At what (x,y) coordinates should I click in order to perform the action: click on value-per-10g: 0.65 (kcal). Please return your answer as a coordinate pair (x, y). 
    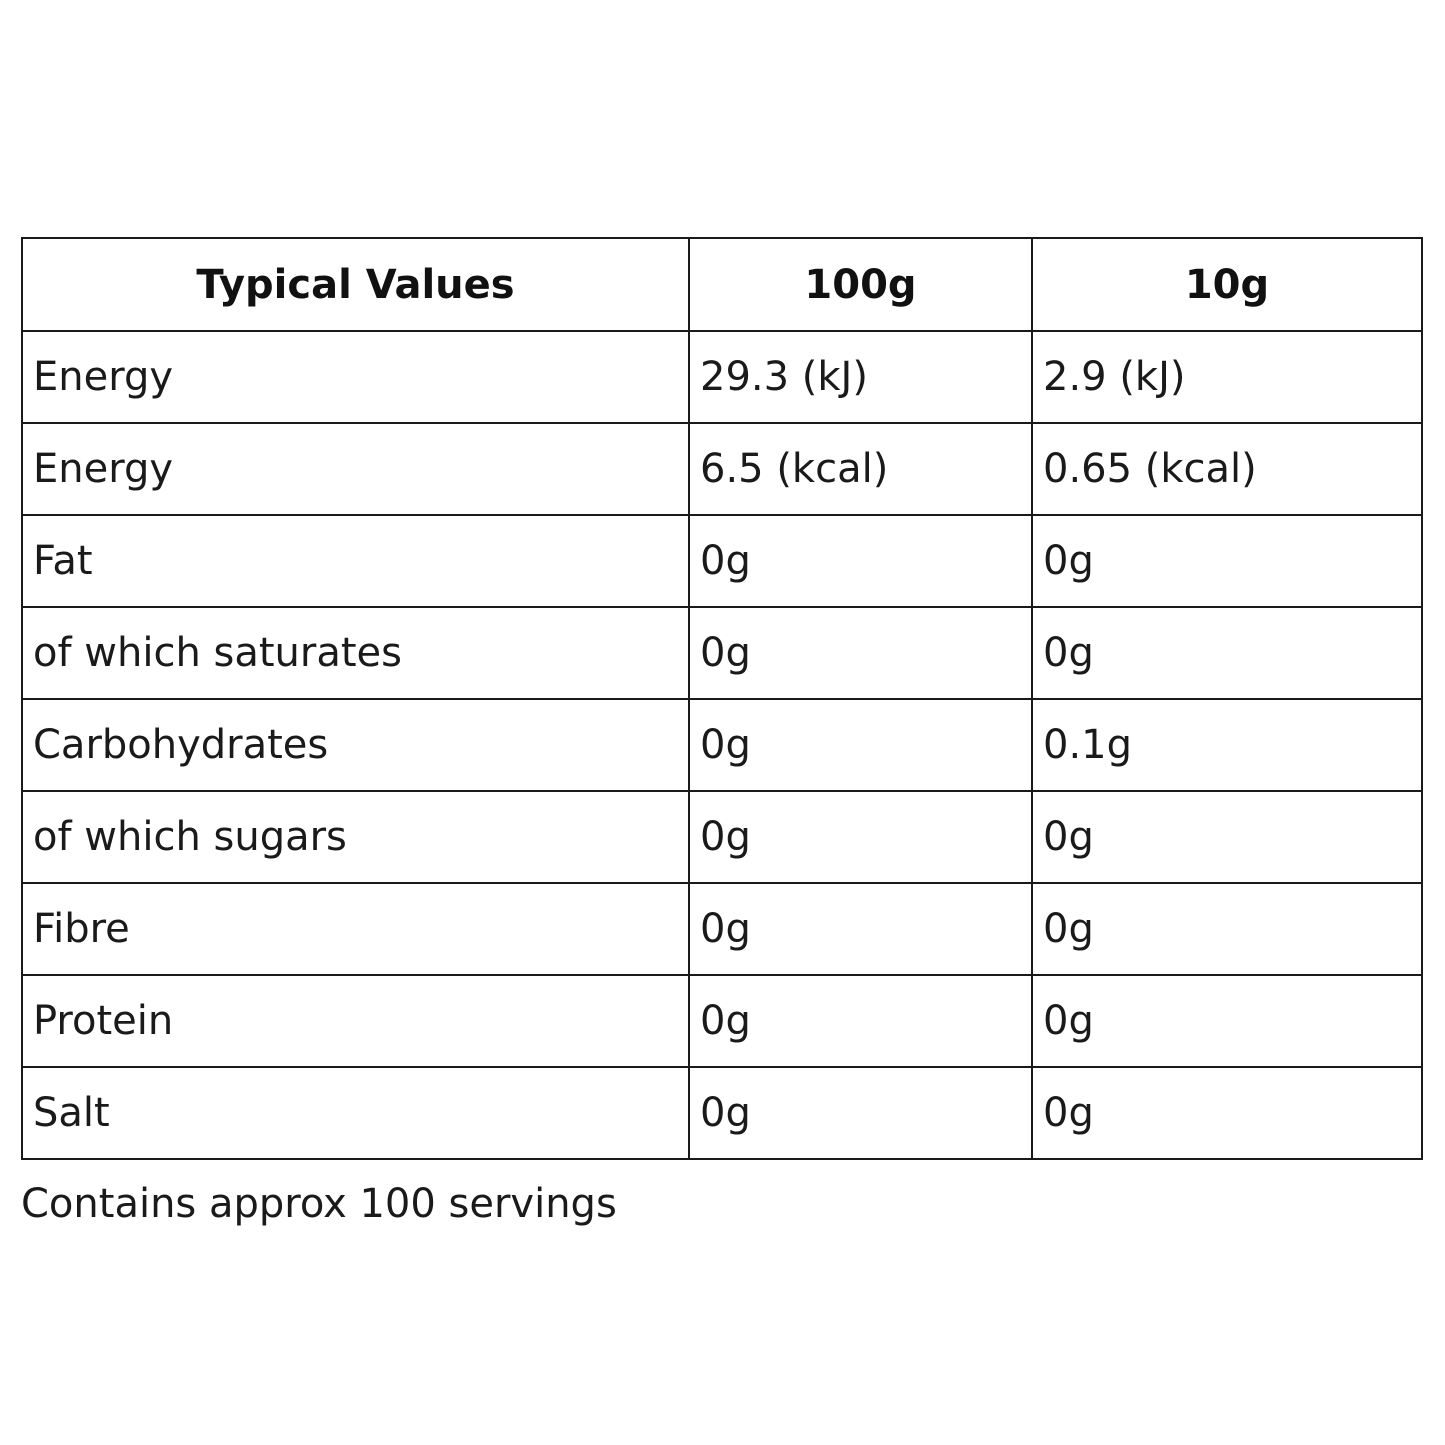
    Looking at the image, I should click on (1227, 469).